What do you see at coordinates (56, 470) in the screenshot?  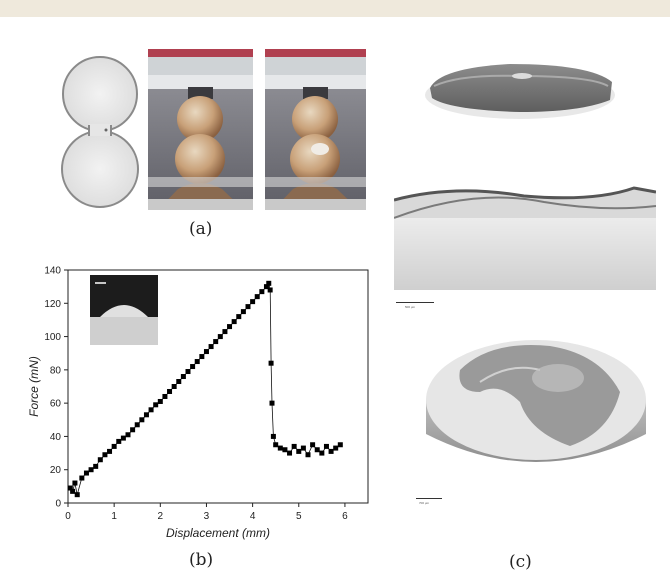 I see `y-tick-label: 20` at bounding box center [56, 470].